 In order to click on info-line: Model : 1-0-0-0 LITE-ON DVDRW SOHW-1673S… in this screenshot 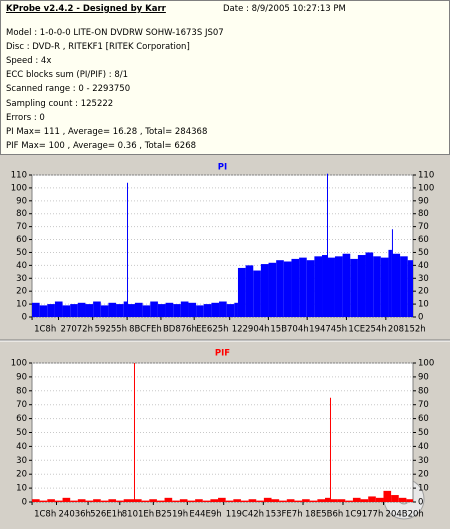, I will do `click(115, 33)`.